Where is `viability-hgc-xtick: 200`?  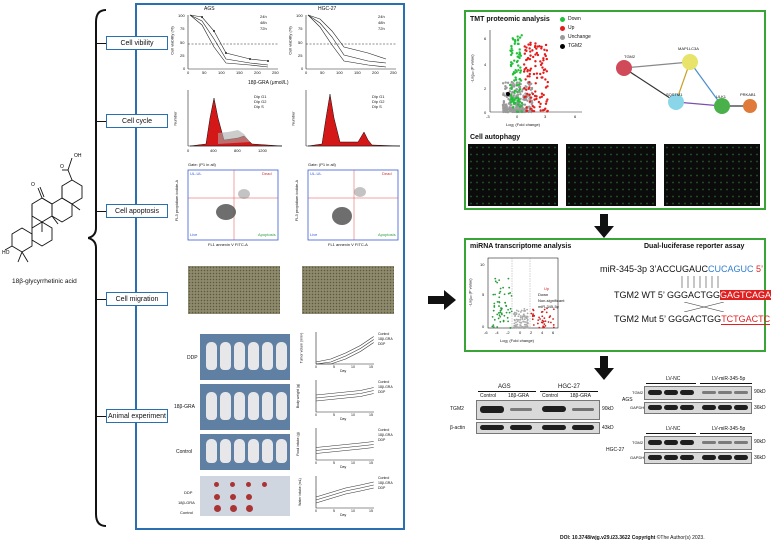
viability-hgc-xtick: 200 is located at coordinates (375, 72).